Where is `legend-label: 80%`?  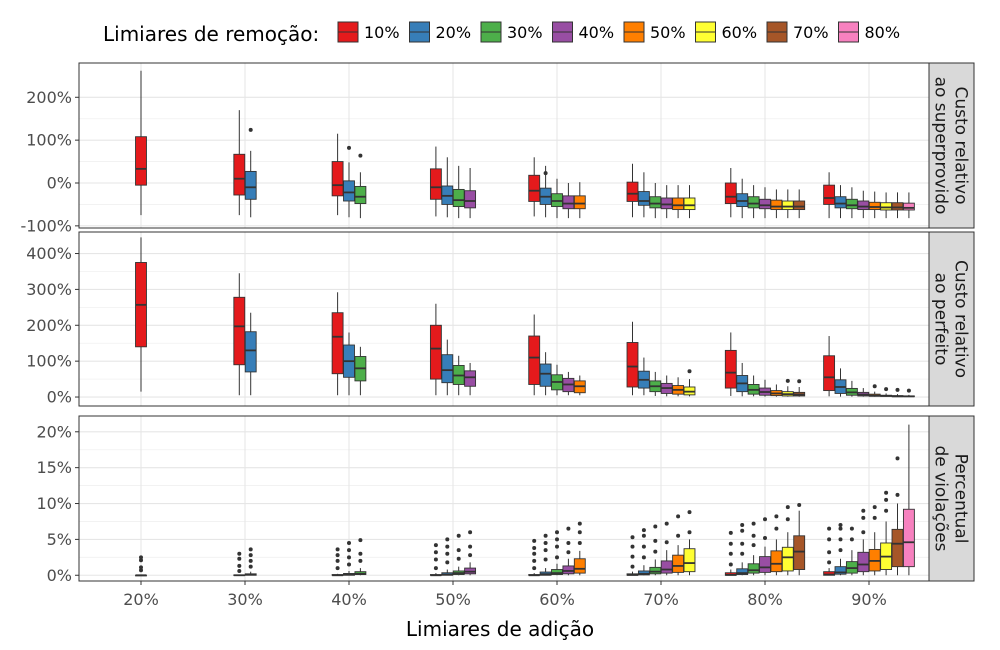
legend-label: 80% is located at coordinates (883, 32).